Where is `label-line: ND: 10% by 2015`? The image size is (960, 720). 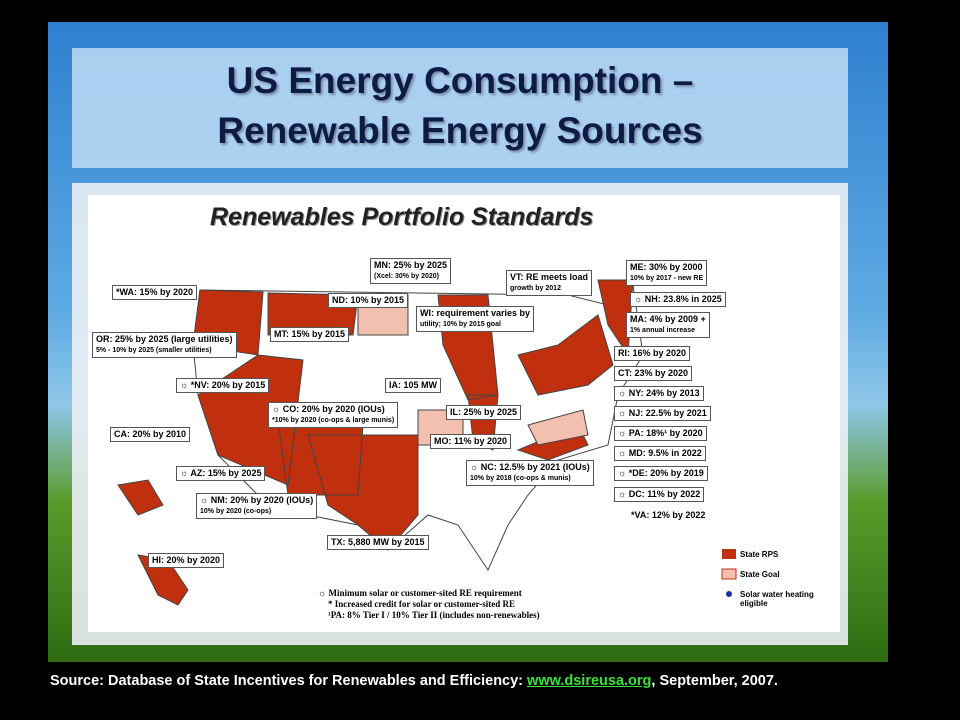 label-line: ND: 10% by 2015 is located at coordinates (368, 300).